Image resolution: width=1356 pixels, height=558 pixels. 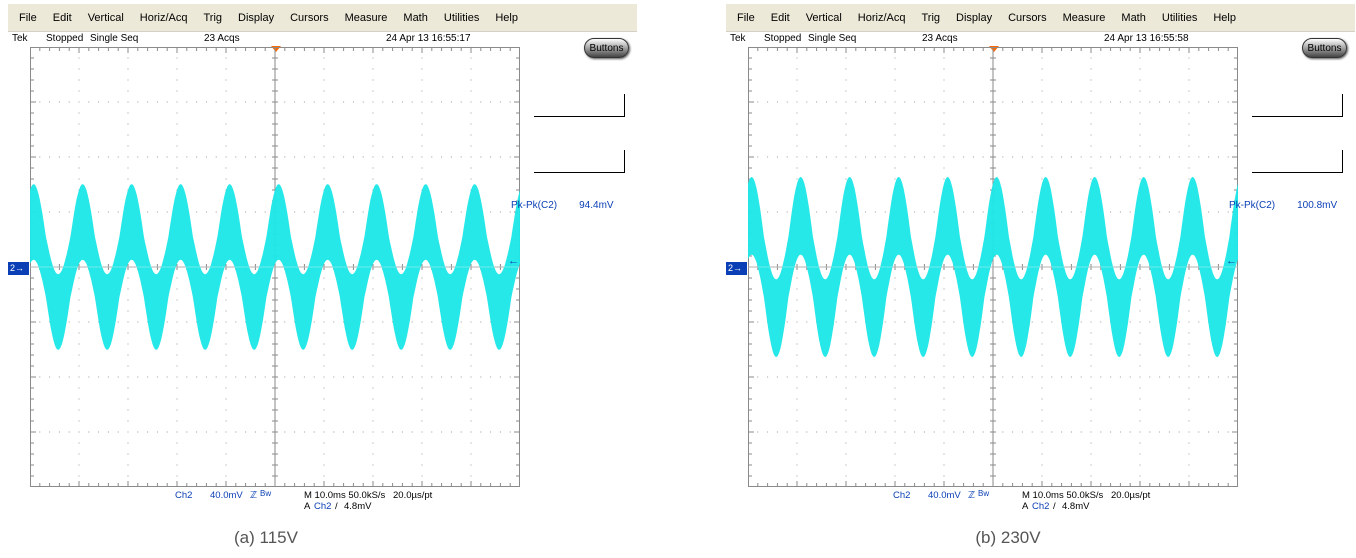 I want to click on datetime: 24 Apr 13 16:55:17, so click(x=428, y=38).